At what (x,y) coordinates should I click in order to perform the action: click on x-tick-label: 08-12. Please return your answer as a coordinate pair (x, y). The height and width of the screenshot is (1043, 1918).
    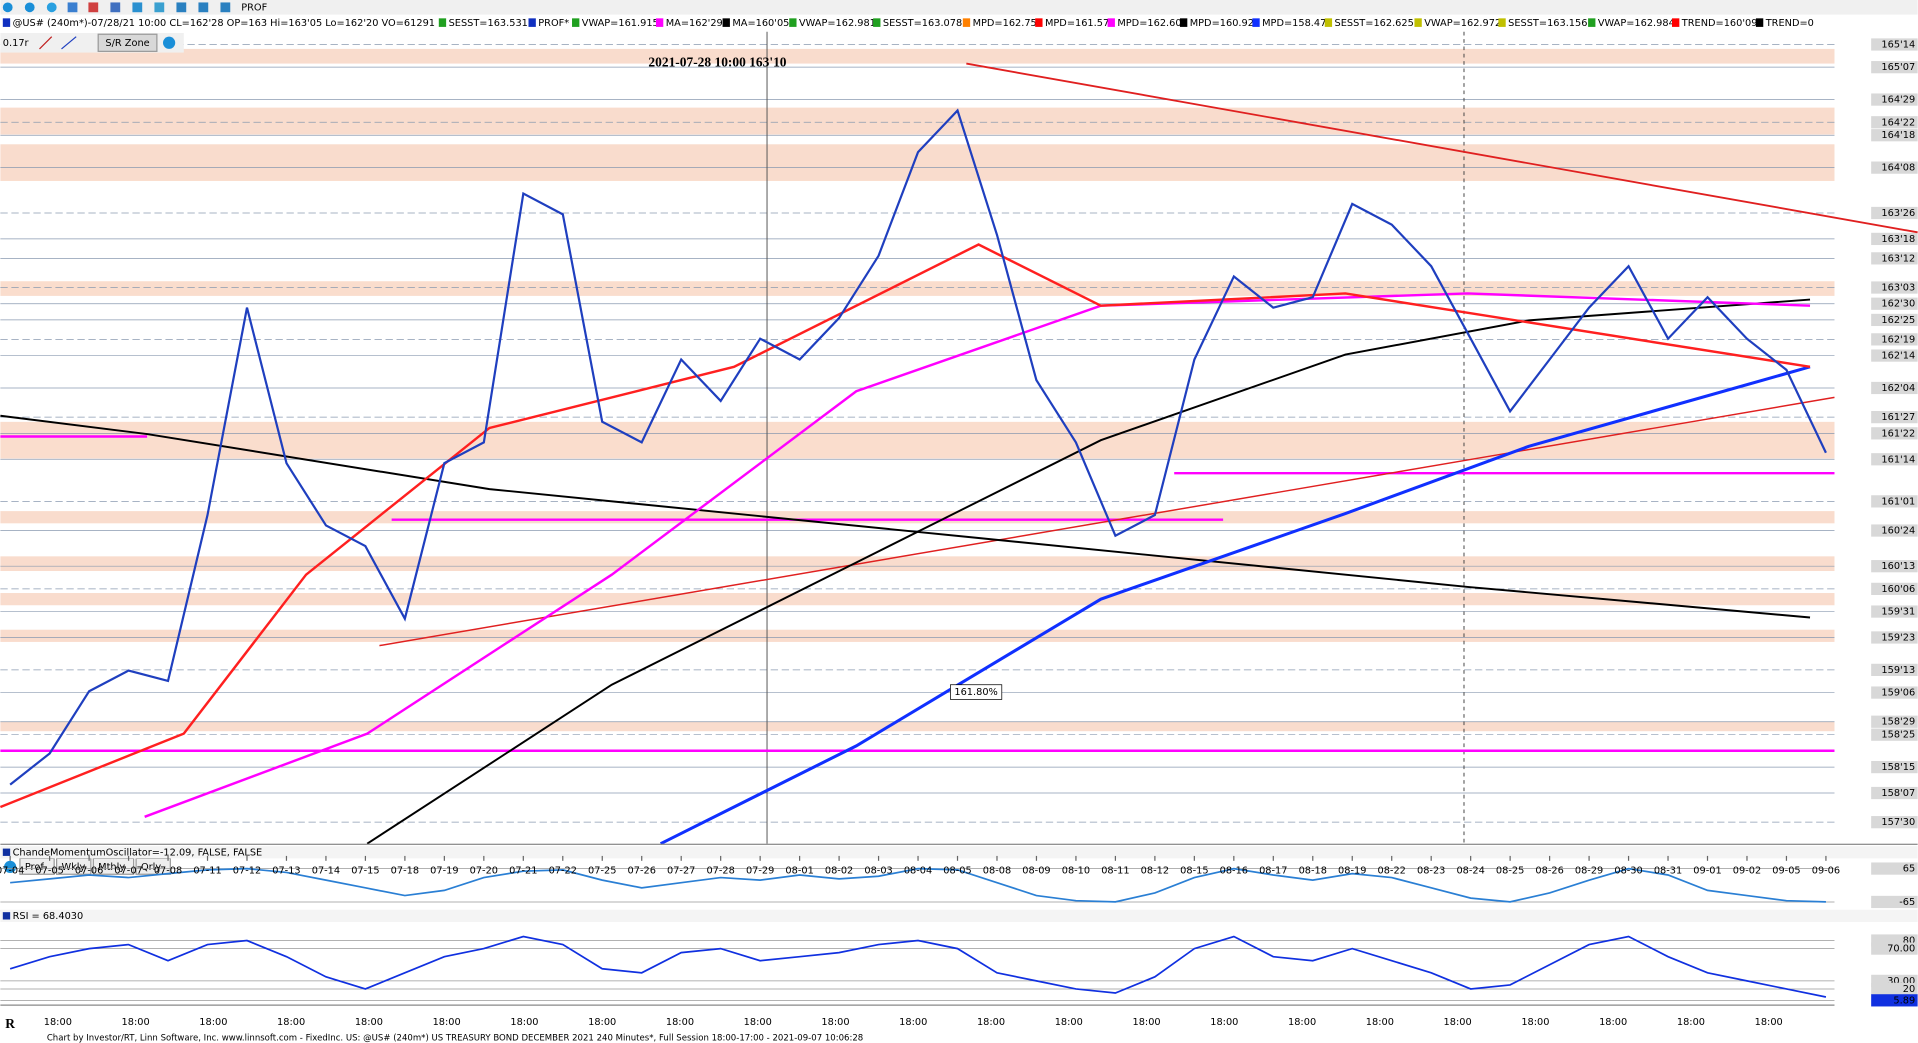
    Looking at the image, I should click on (1155, 871).